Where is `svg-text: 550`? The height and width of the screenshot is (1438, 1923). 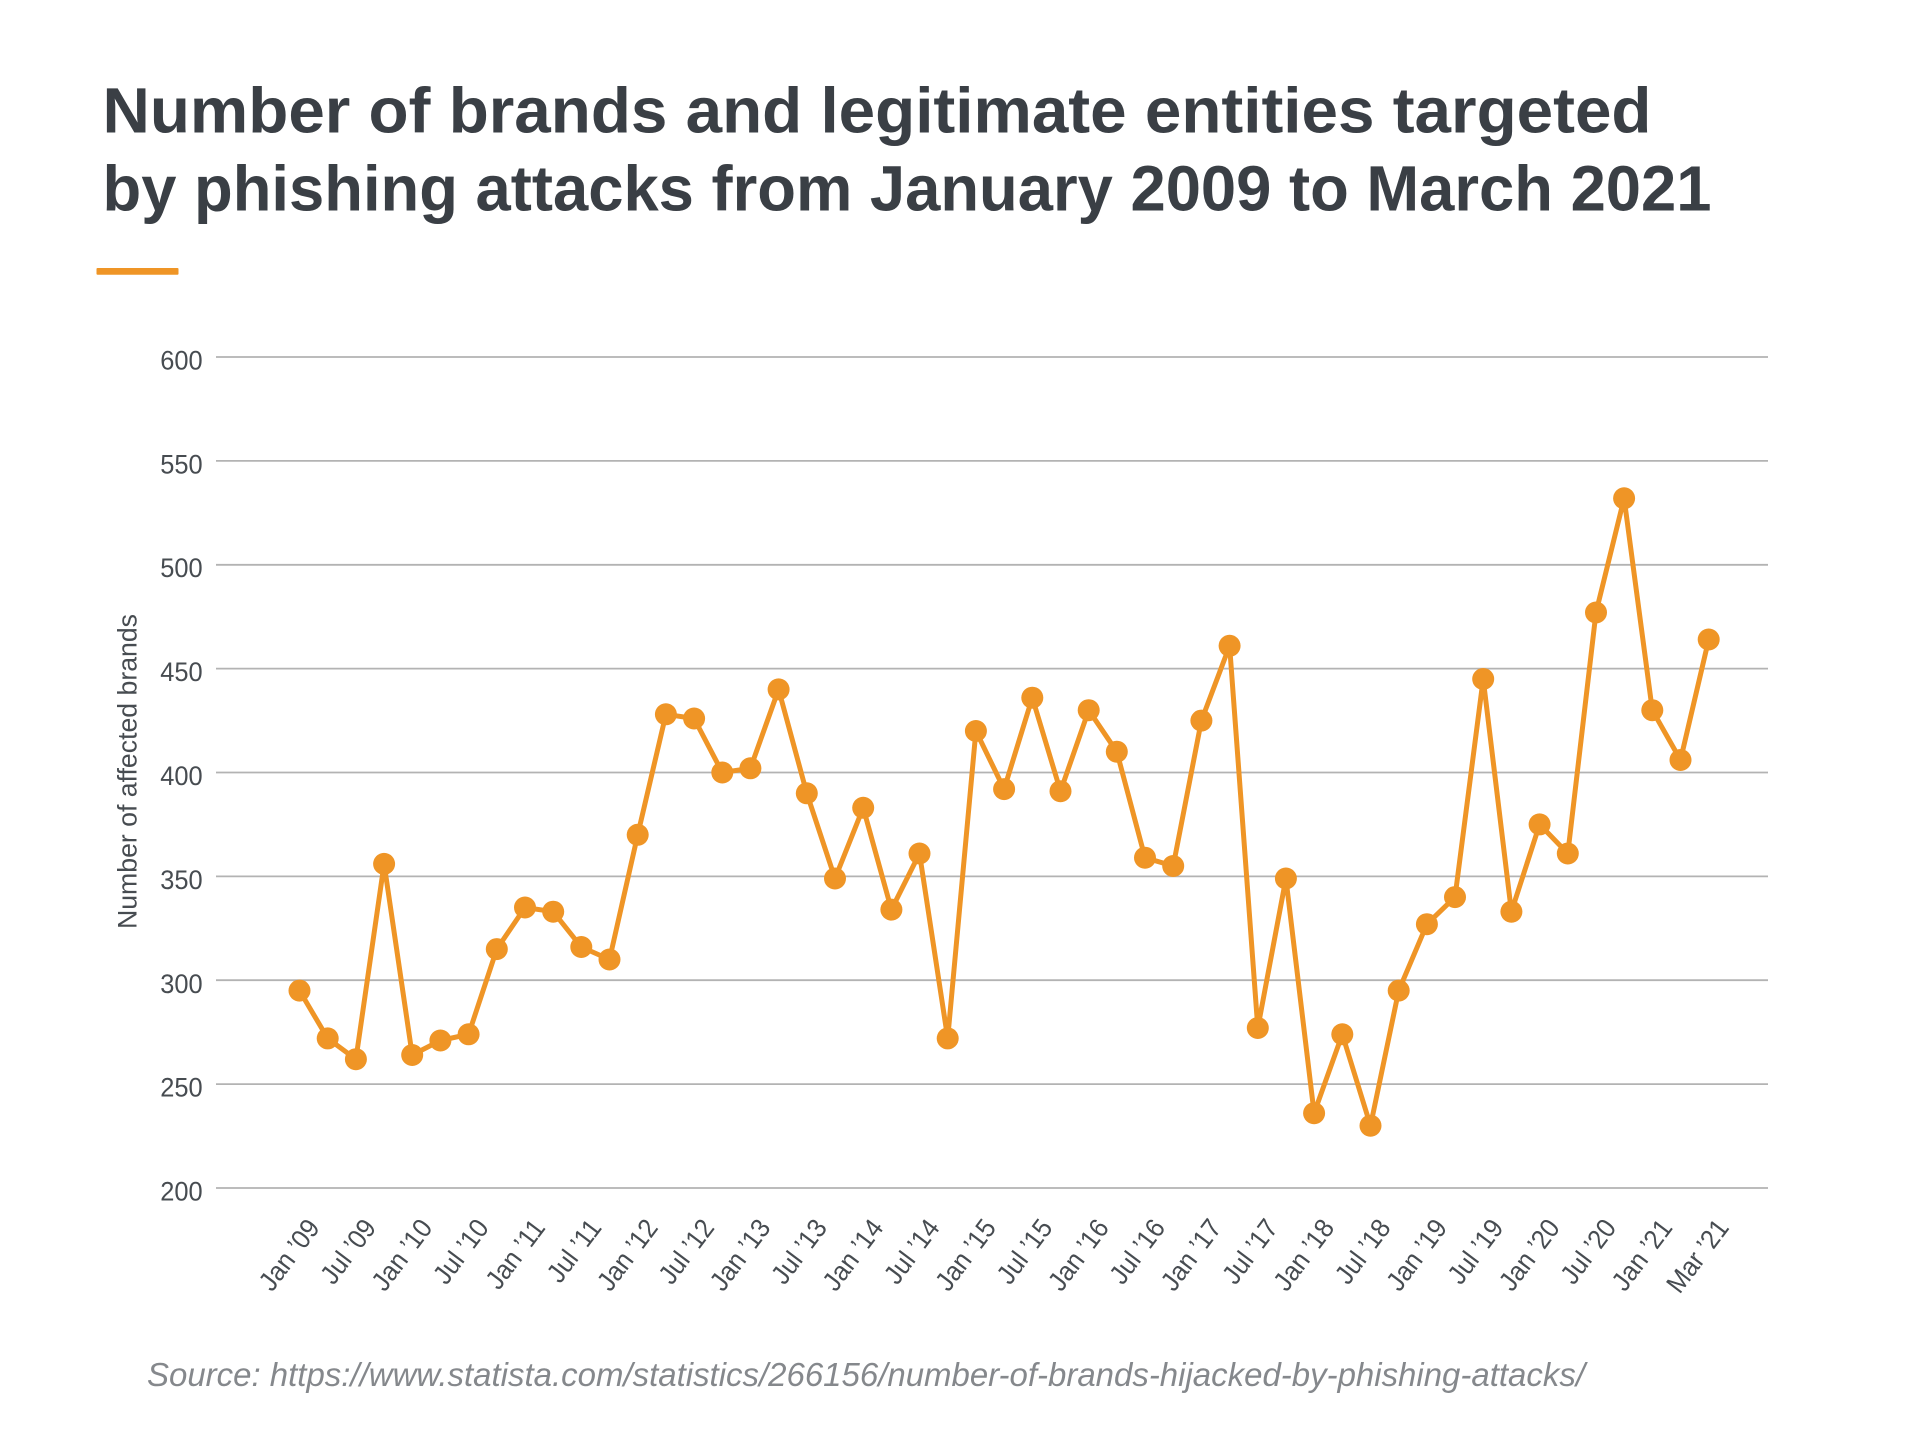
svg-text: 550 is located at coordinates (181, 464).